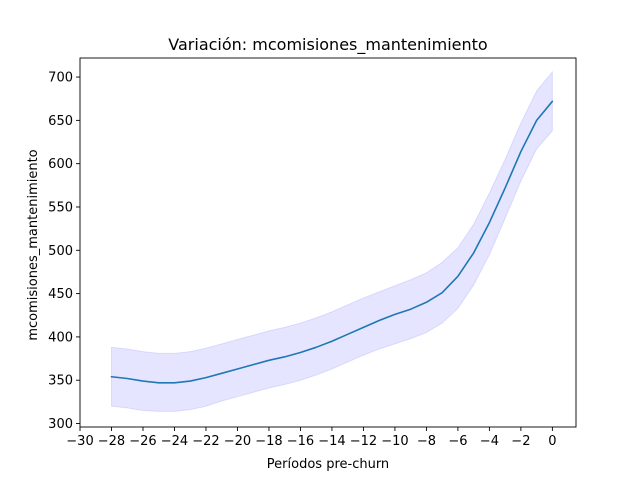 This screenshot has width=640, height=480. What do you see at coordinates (174, 441) in the screenshot?
I see `x-tick-label: −24` at bounding box center [174, 441].